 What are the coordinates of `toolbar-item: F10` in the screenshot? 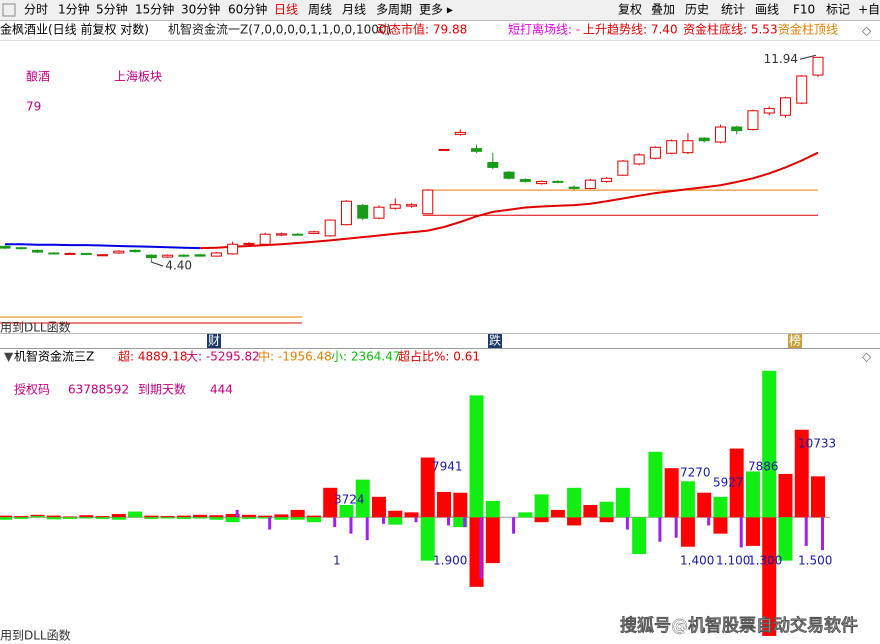 It's located at (804, 10).